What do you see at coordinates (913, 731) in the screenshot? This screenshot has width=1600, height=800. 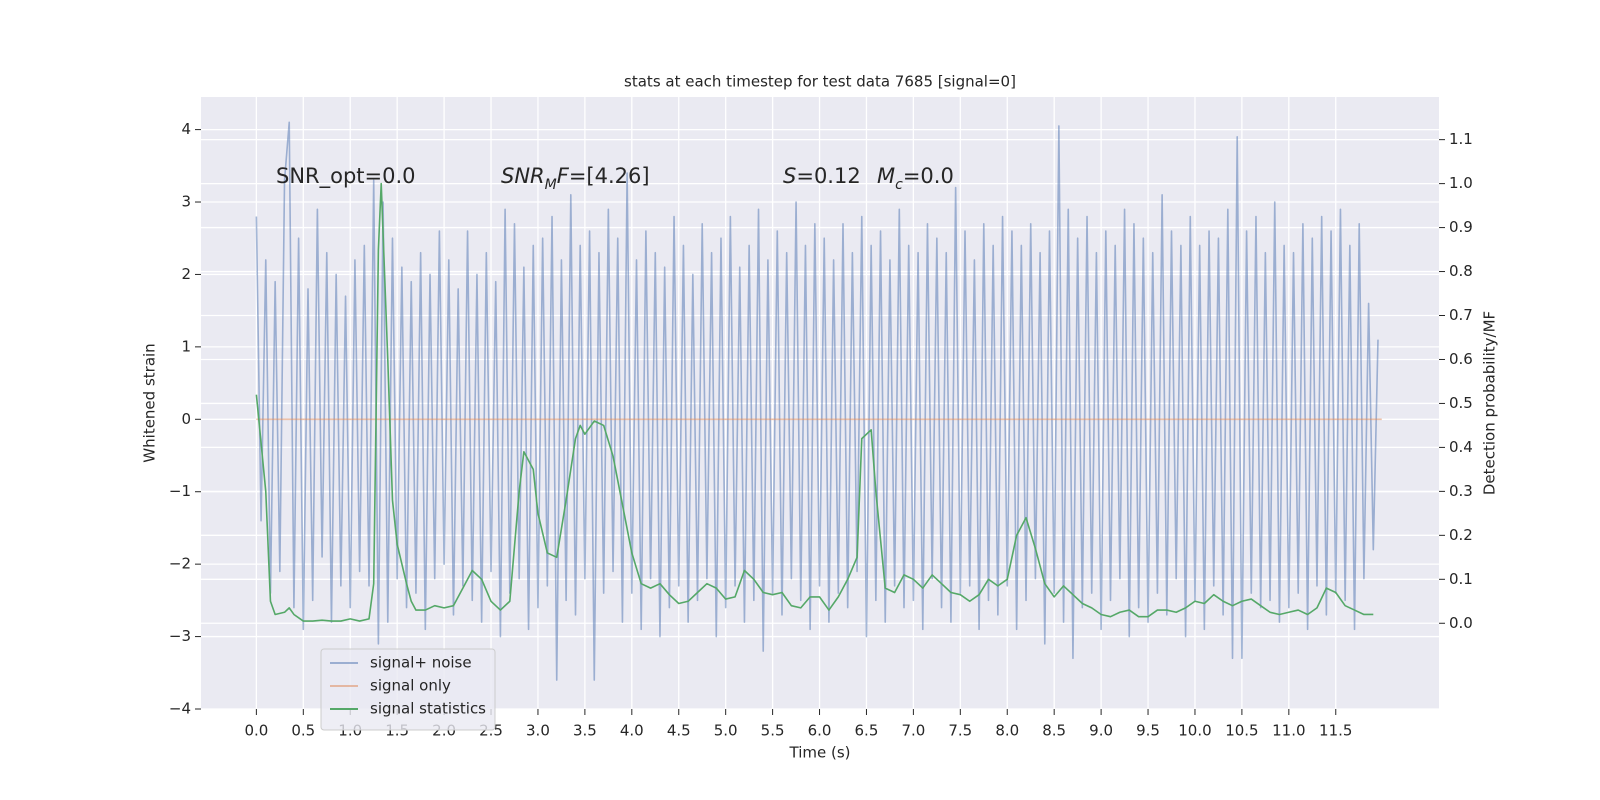 I see `x-tick-label: 7.0` at bounding box center [913, 731].